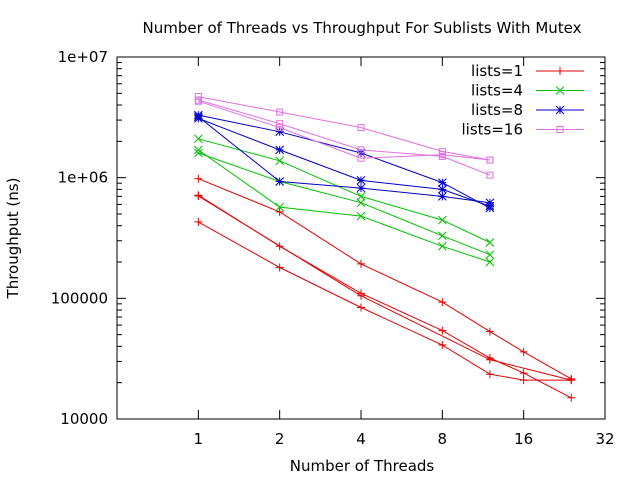  What do you see at coordinates (13, 239) in the screenshot?
I see `y-axis-label: Throughput (ns)` at bounding box center [13, 239].